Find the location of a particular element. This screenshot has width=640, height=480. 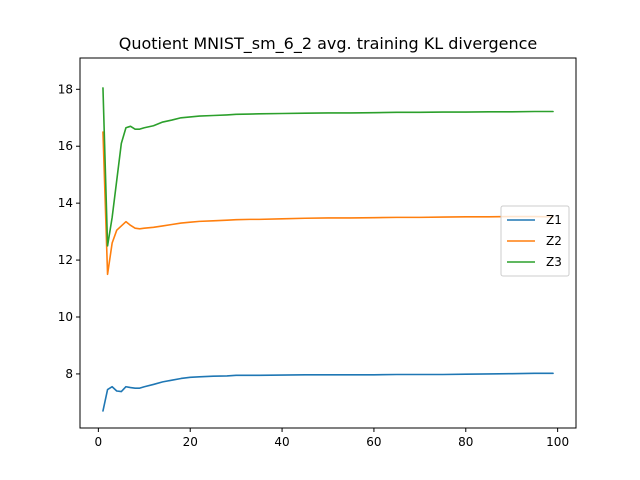

y-tick-label: 12 is located at coordinates (65, 260).